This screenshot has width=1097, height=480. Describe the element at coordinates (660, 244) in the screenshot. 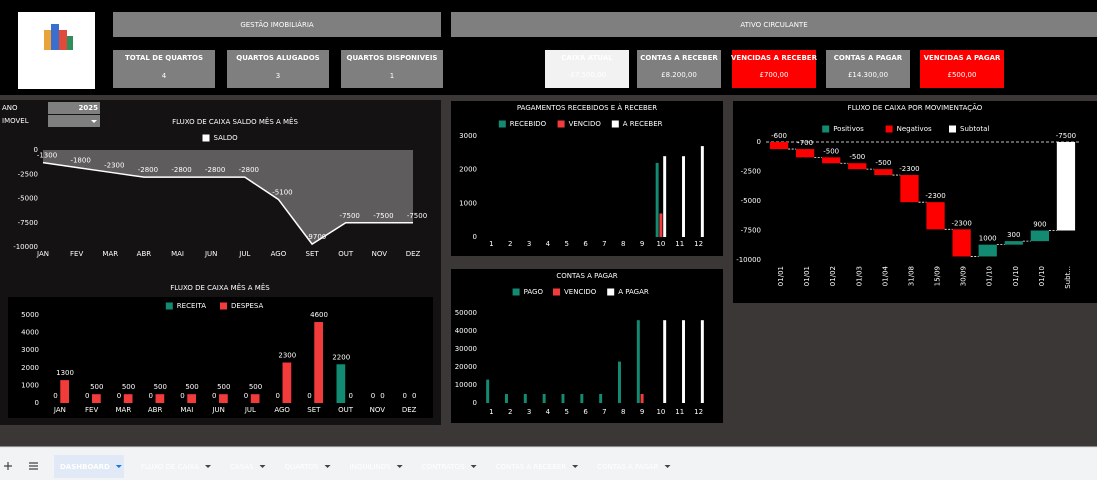

I see `x-tick-label: 10` at that location.